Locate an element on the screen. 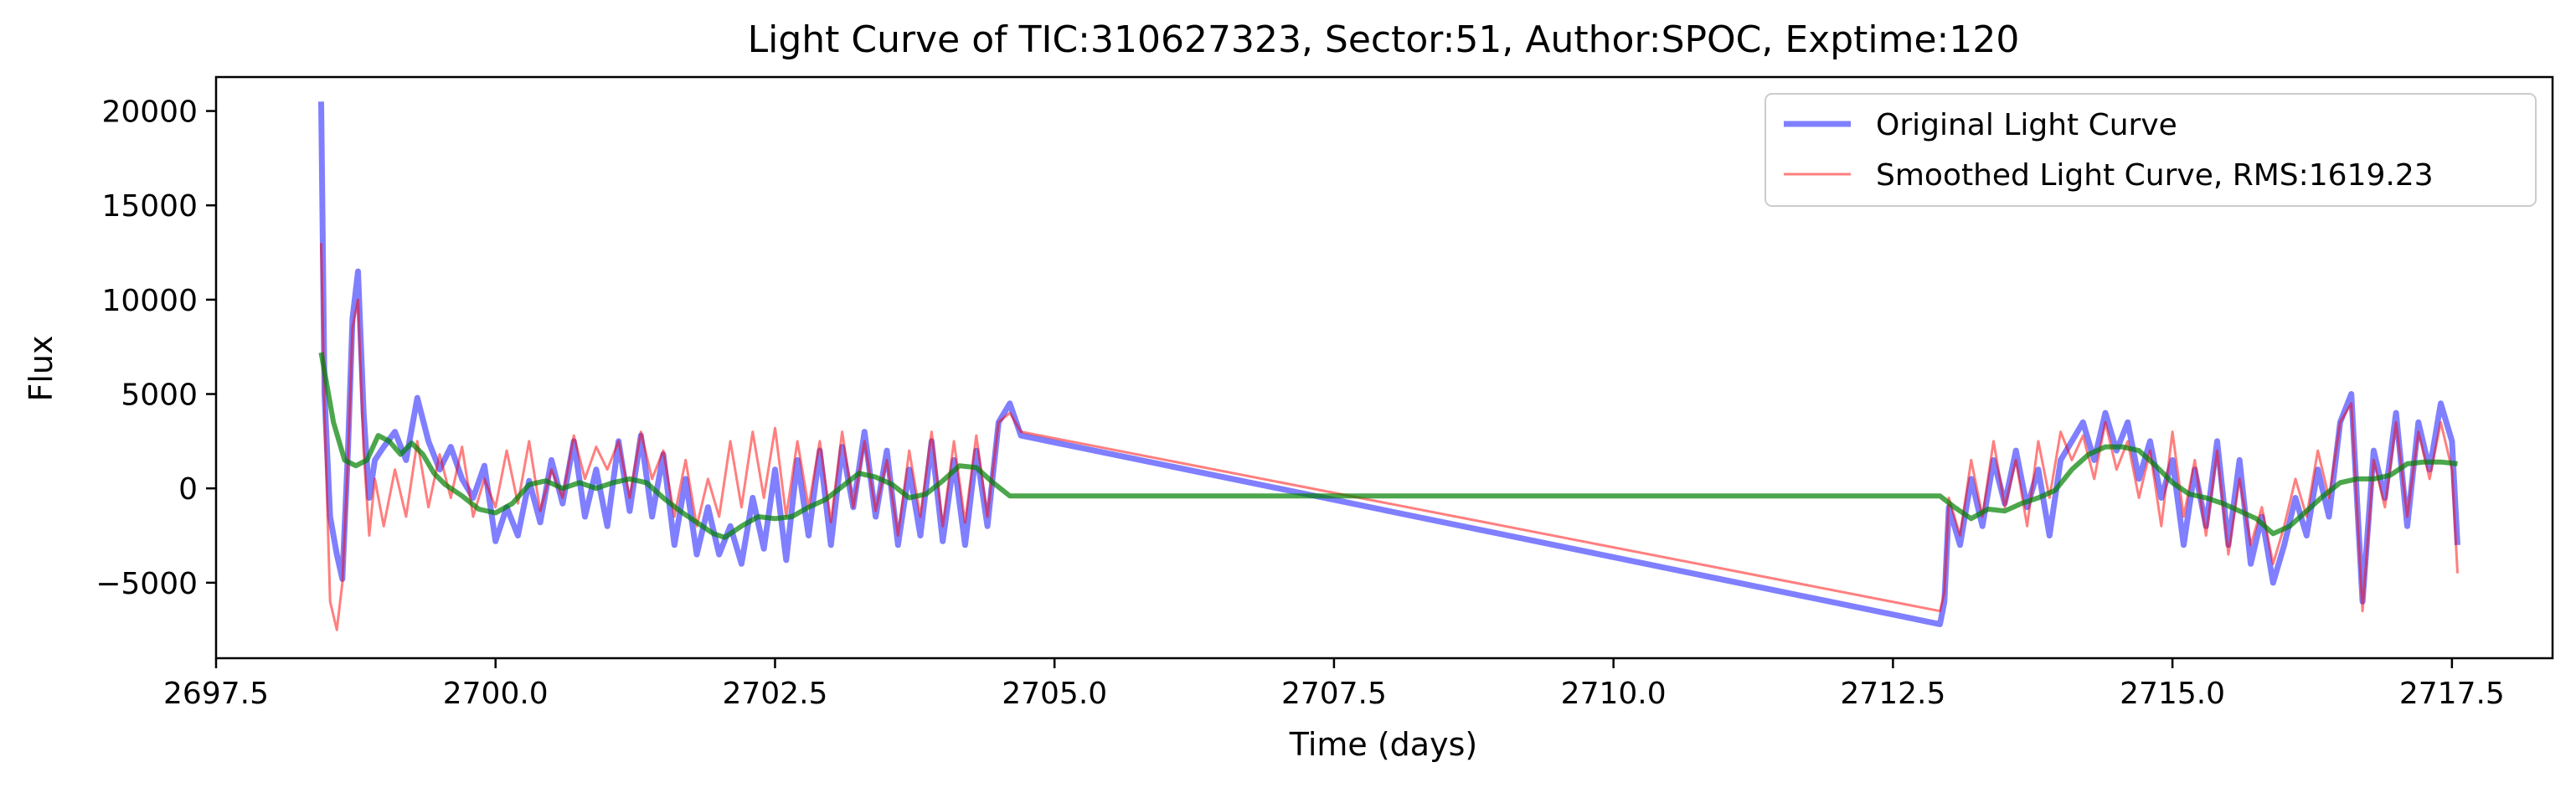 The width and height of the screenshot is (2576, 788). legend-box is located at coordinates (2151, 150).